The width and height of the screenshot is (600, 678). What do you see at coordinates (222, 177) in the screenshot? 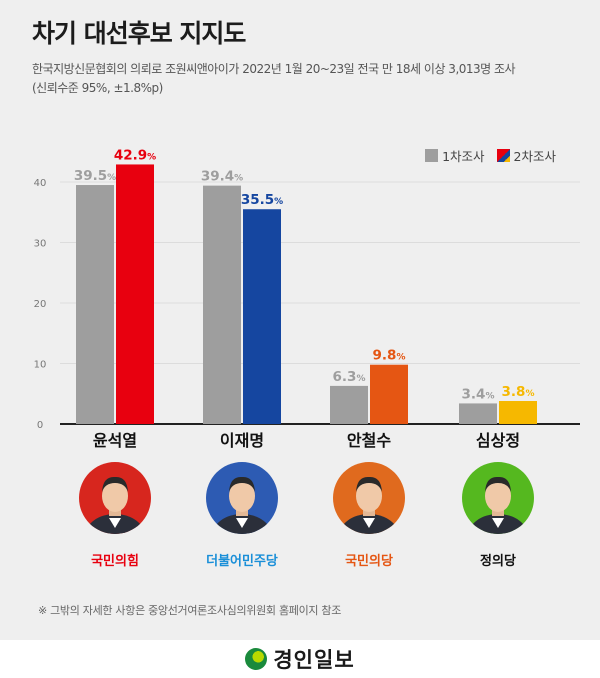
I see `value-label-first-round: 39.4%` at bounding box center [222, 177].